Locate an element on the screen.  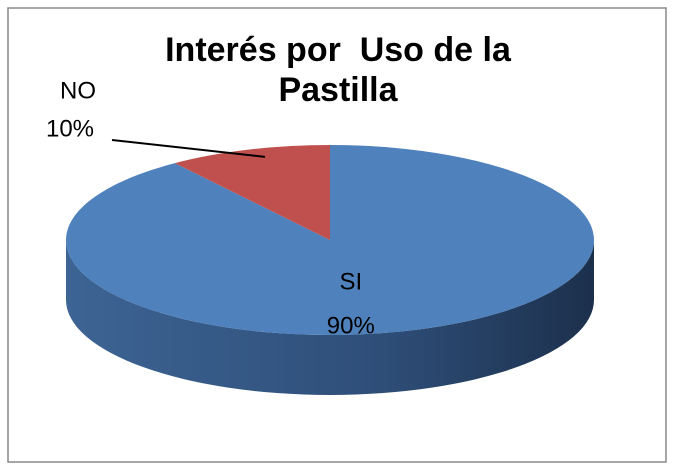
chart-title: Interés por Uso de la Pastilla is located at coordinates (343, 70).